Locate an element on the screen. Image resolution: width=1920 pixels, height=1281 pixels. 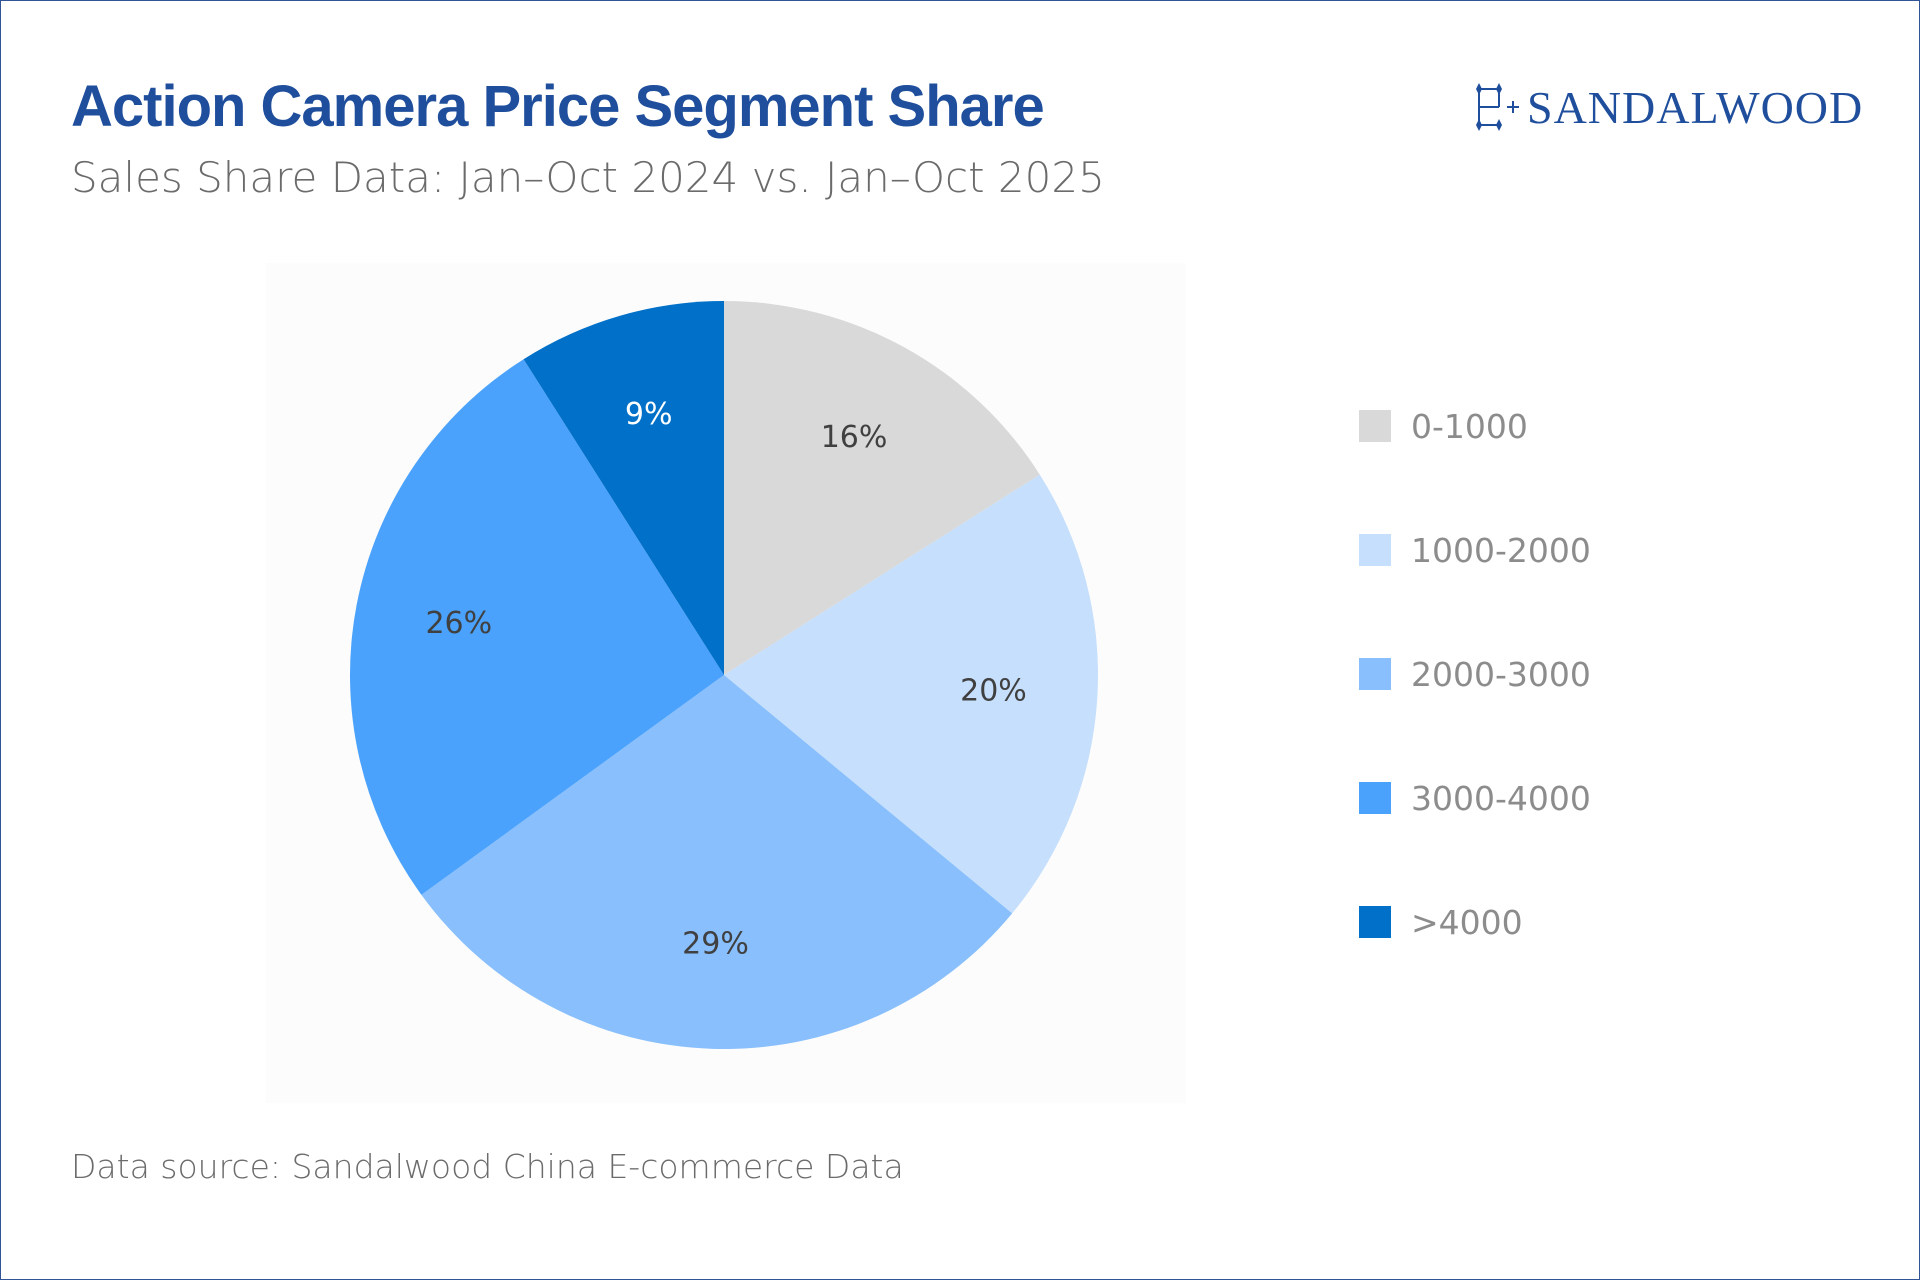
brand-logo: SANDALWOOD is located at coordinates (1666, 107).